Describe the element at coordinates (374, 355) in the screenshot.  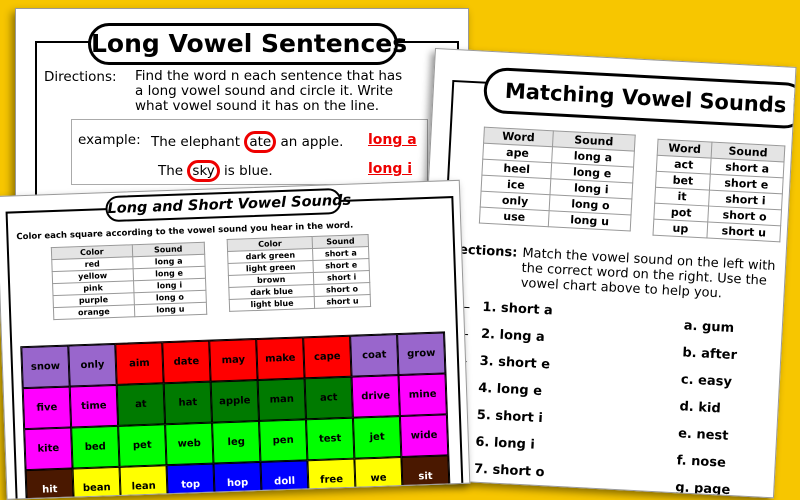
I see `grid-cell: coat` at that location.